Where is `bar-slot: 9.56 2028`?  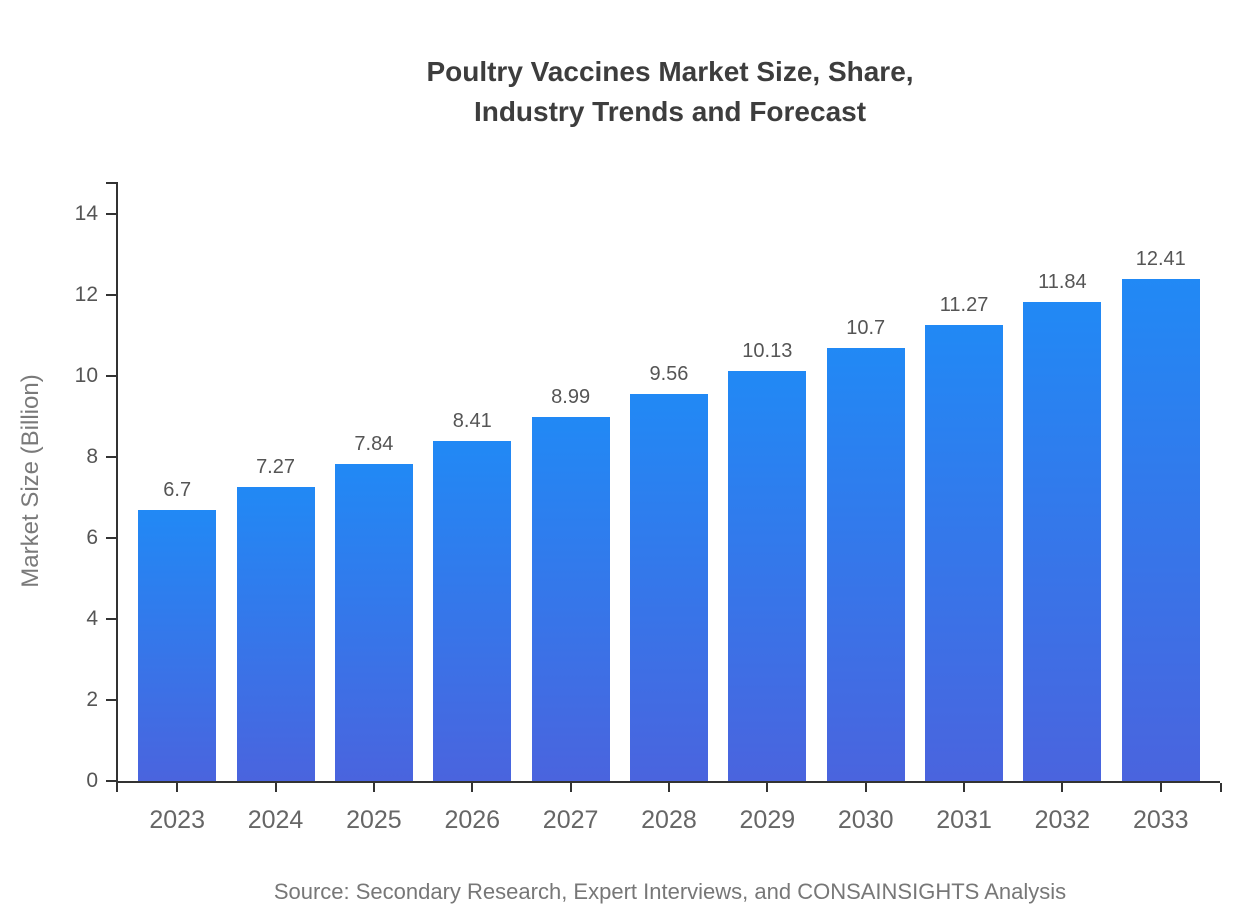 bar-slot: 9.56 2028 is located at coordinates (669, 508).